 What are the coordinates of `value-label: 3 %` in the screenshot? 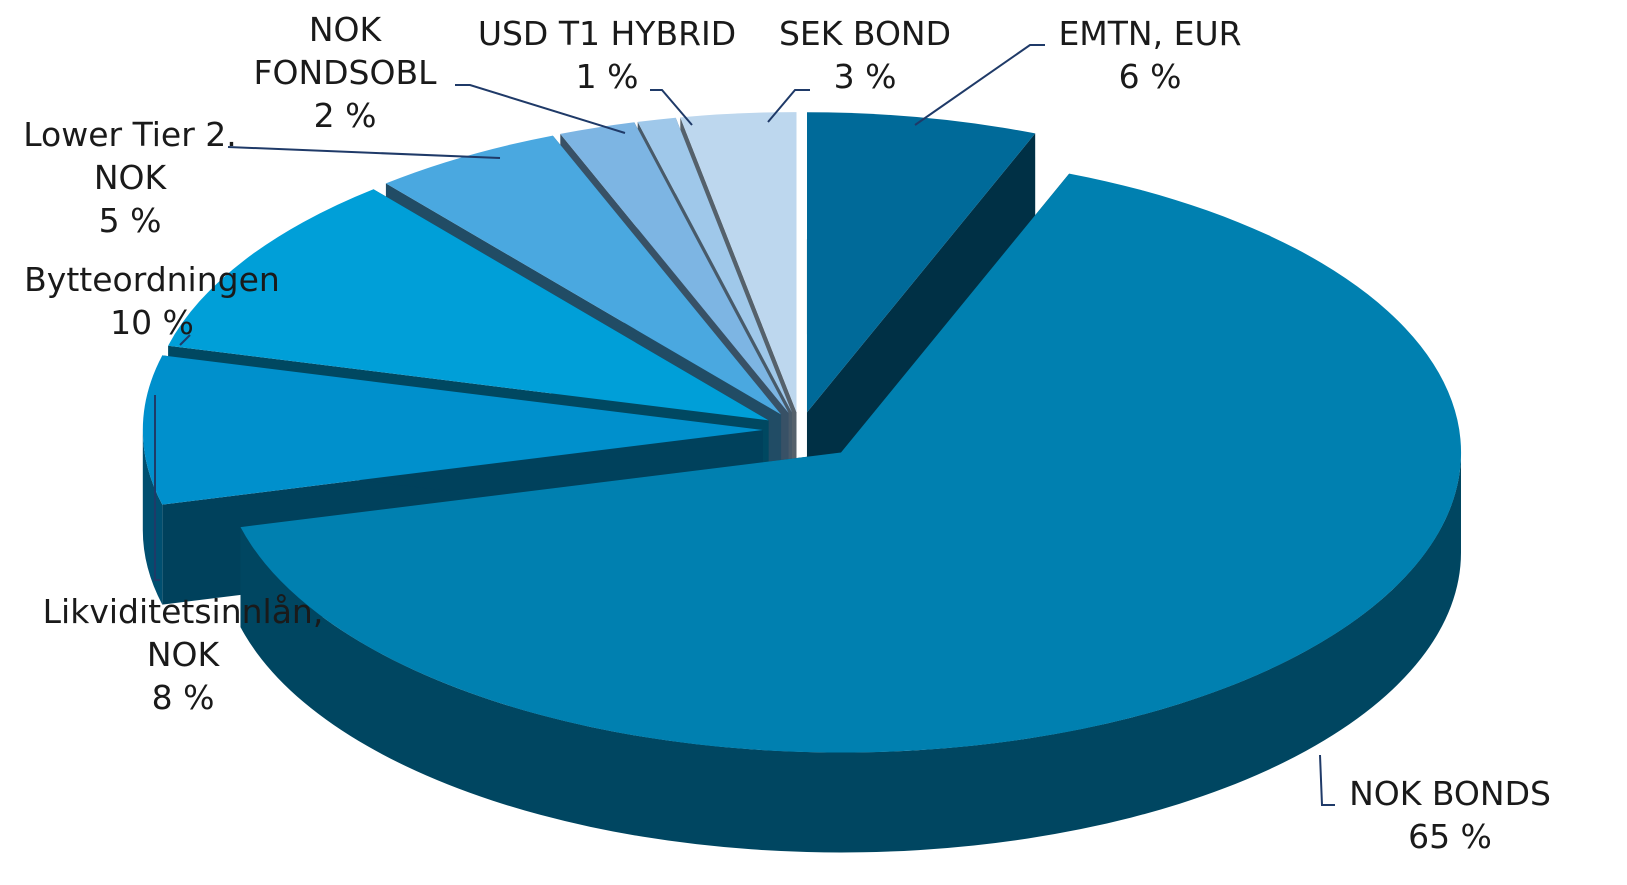 It's located at (865, 76).